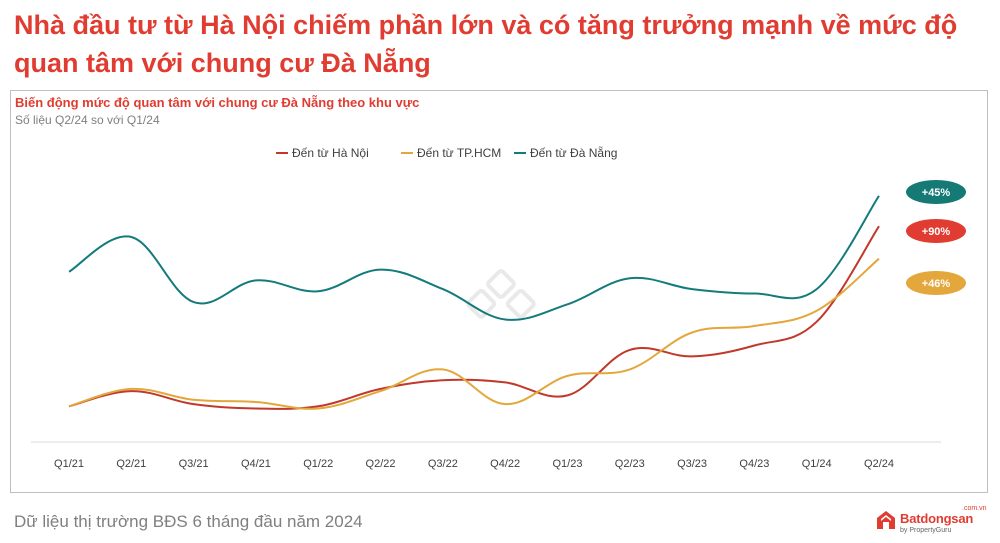 Image resolution: width=1000 pixels, height=543 pixels. I want to click on brand-sub: by PropertyGuru, so click(926, 530).